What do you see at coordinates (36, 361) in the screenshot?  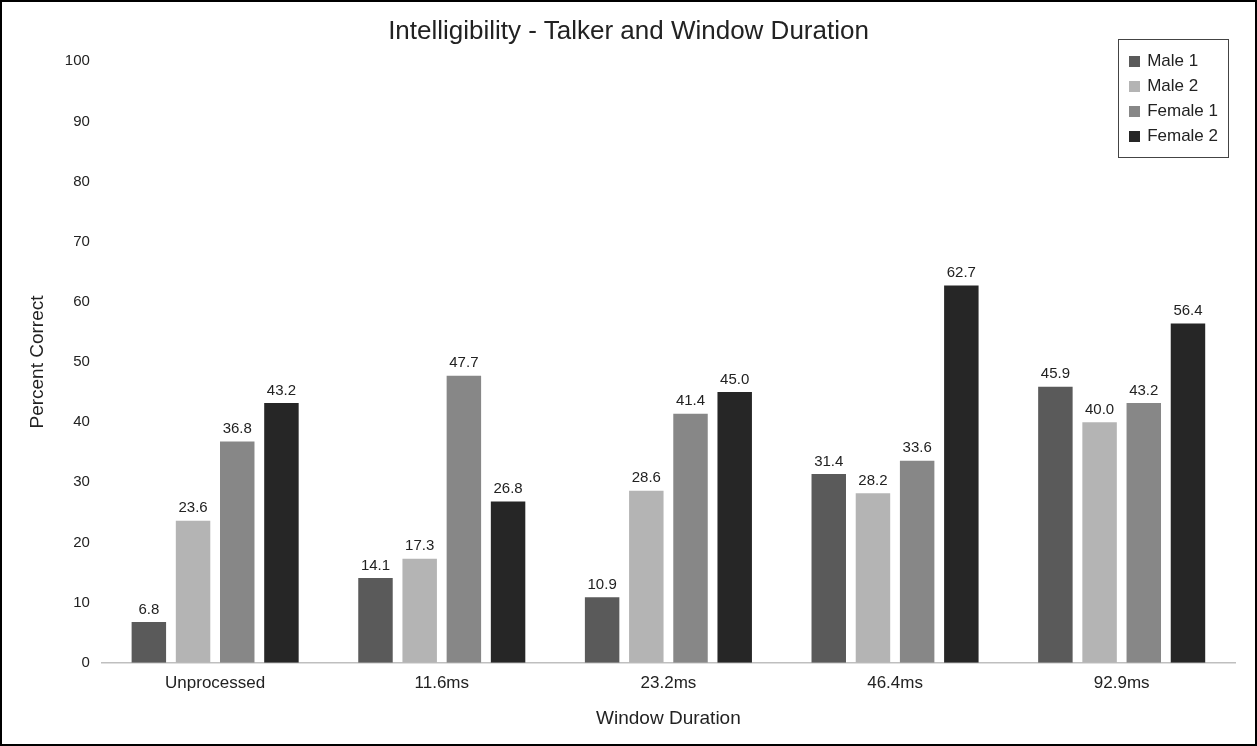 I see `y-axis-title: Percent Correct` at bounding box center [36, 361].